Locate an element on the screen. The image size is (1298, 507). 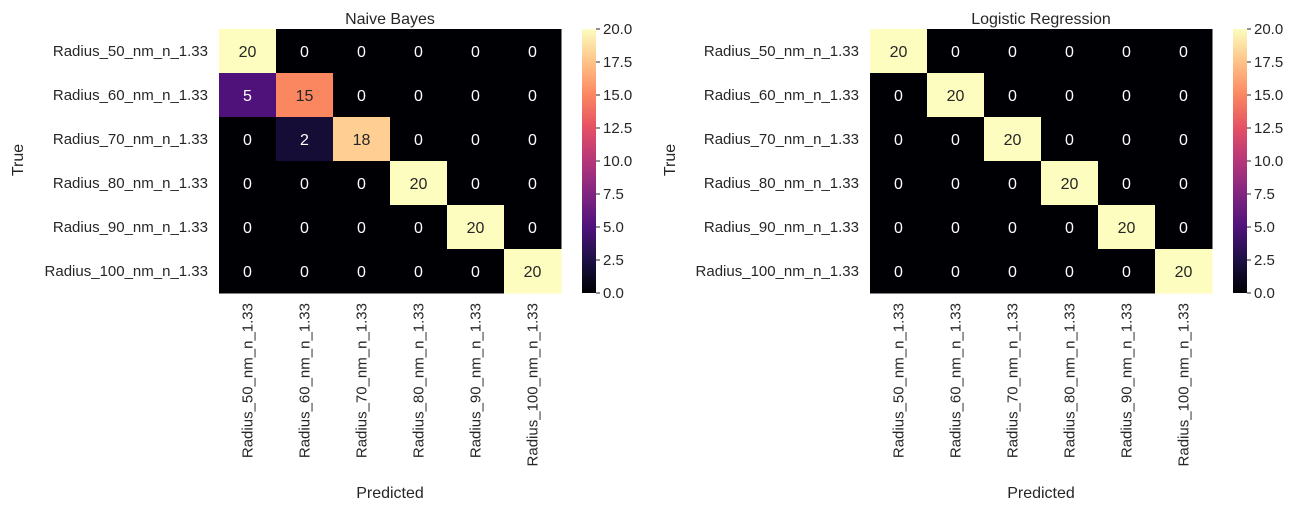
chart-title: Logistic Regression is located at coordinates (1041, 19).